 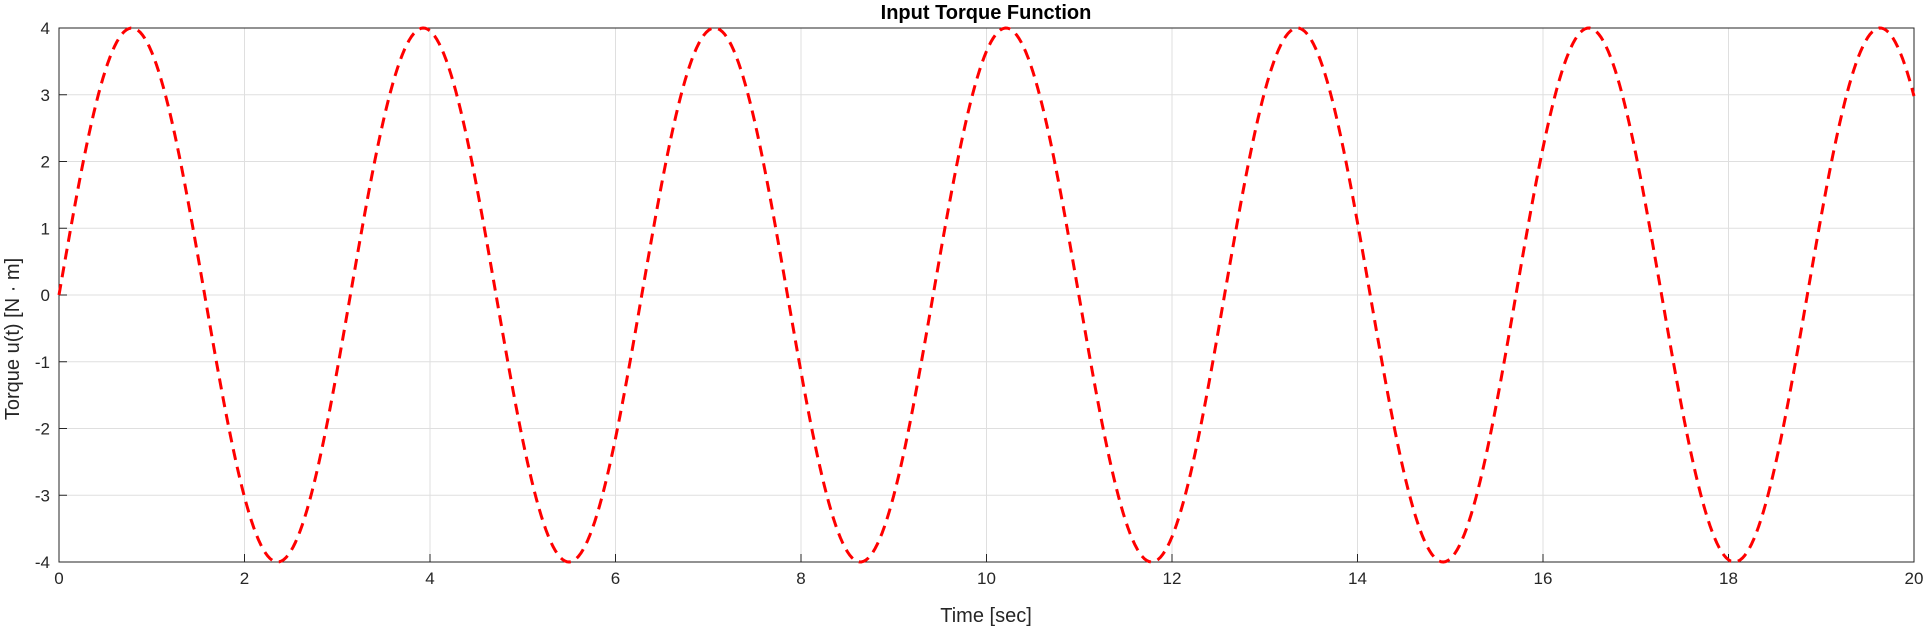 I want to click on y-tick-label: -2, so click(x=42, y=429).